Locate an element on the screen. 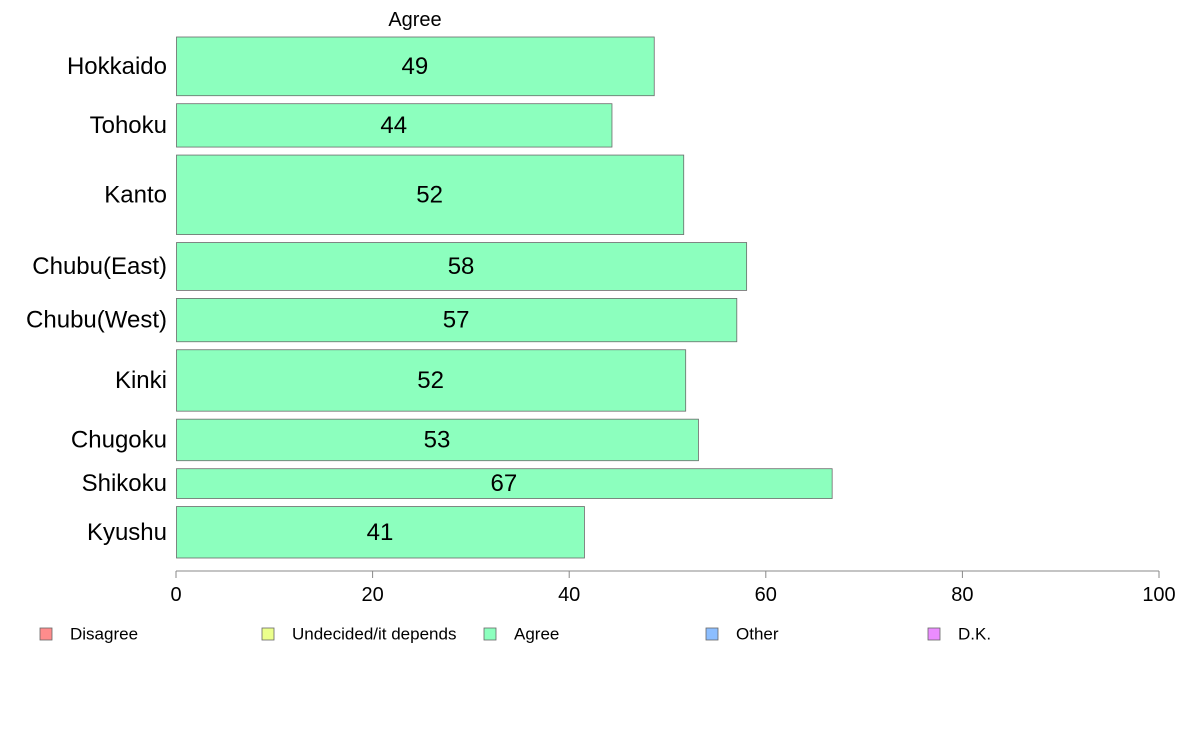  category-label: Chugoku is located at coordinates (119, 439).